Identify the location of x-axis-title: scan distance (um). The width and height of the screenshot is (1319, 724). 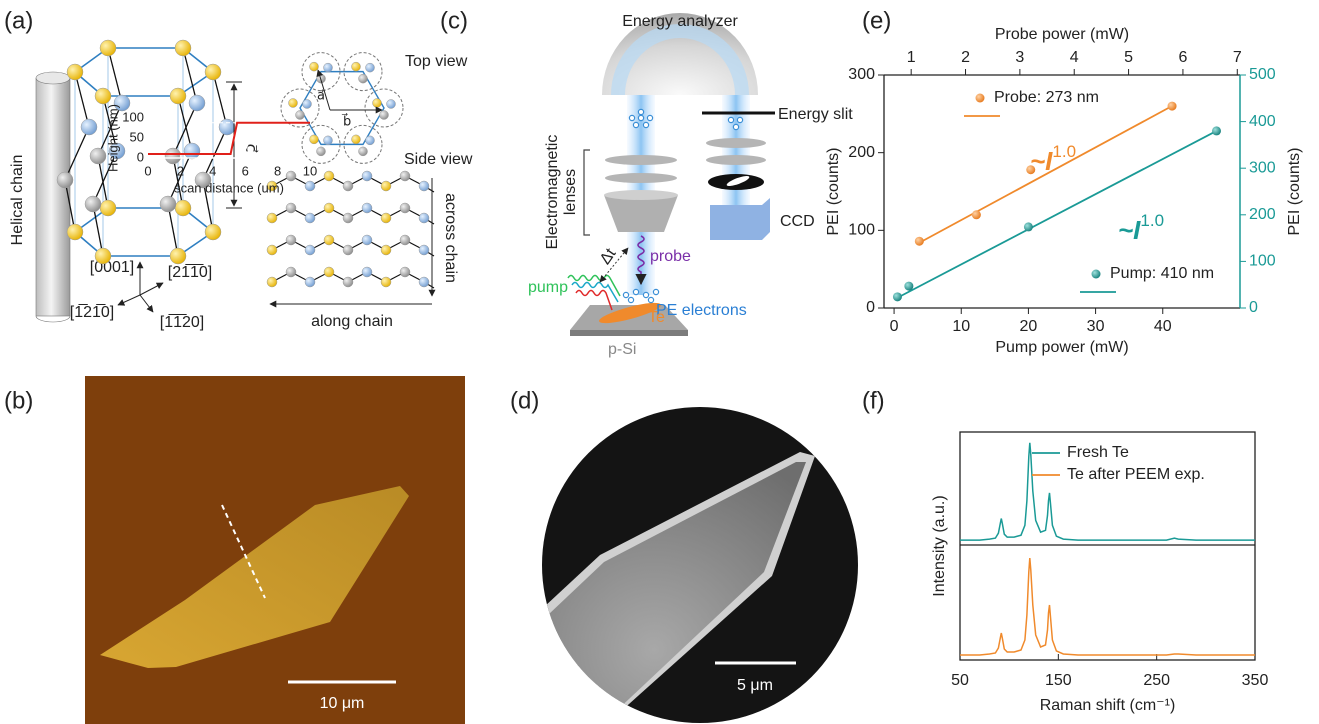
(229, 187).